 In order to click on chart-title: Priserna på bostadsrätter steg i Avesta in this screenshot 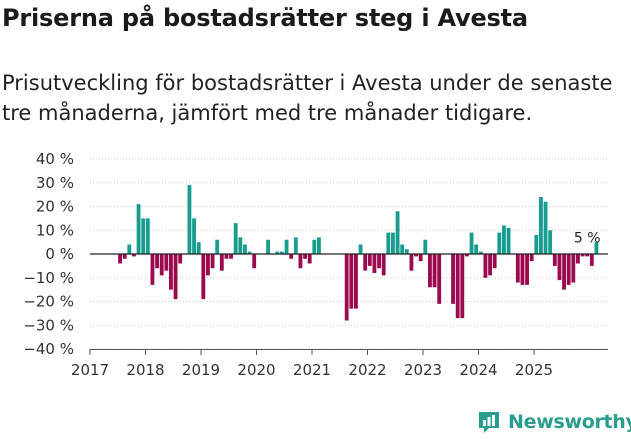, I will do `click(265, 18)`.